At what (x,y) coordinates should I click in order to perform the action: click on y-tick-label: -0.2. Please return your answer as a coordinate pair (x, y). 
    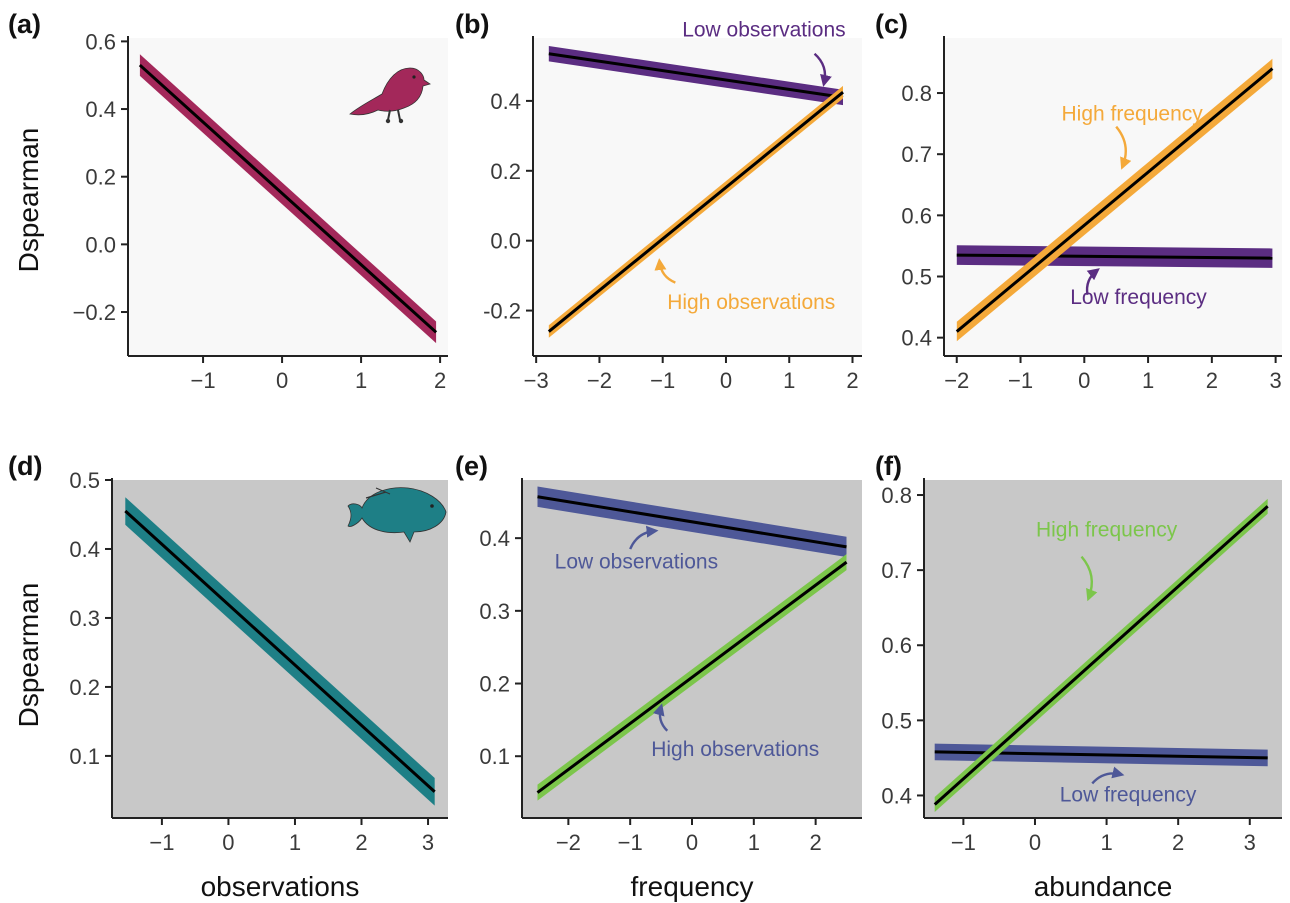
    Looking at the image, I should click on (502, 311).